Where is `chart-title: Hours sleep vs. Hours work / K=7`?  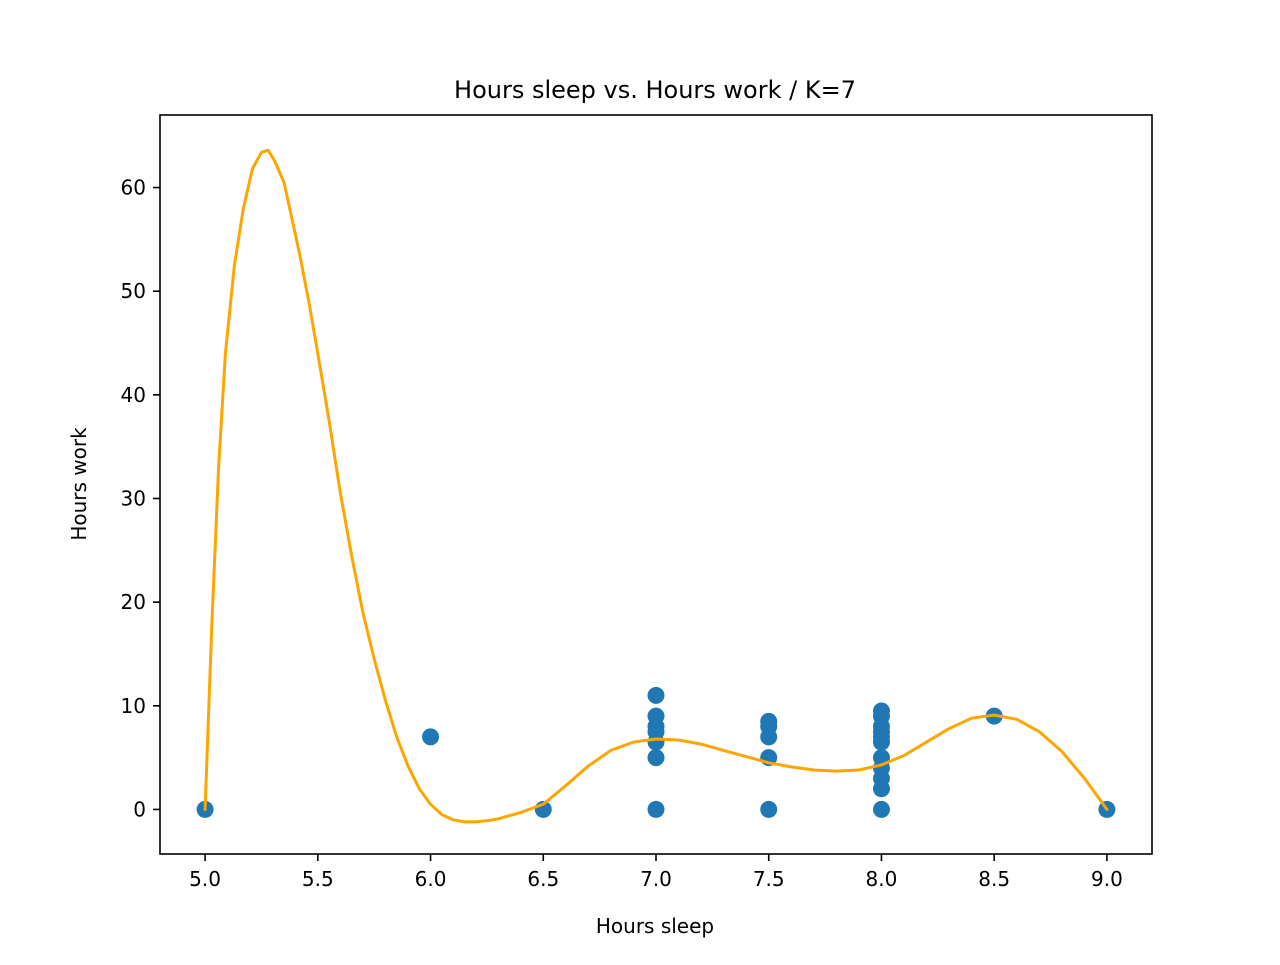
chart-title: Hours sleep vs. Hours work / K=7 is located at coordinates (655, 90).